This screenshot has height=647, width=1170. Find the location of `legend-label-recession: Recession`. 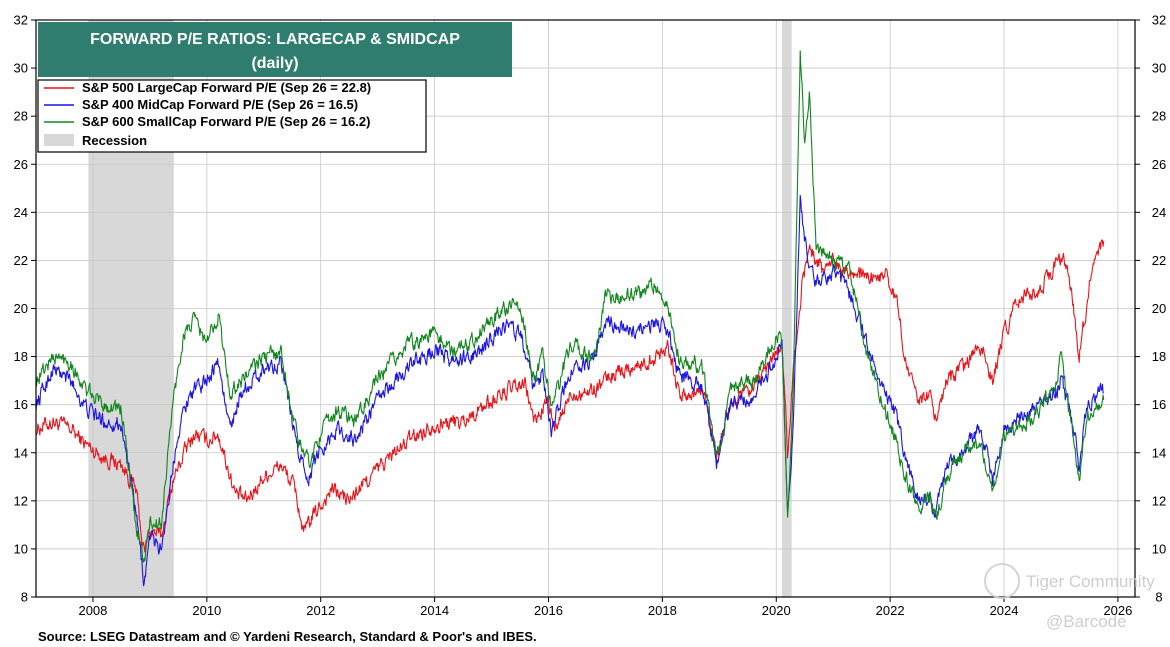

legend-label-recession: Recession is located at coordinates (114, 140).